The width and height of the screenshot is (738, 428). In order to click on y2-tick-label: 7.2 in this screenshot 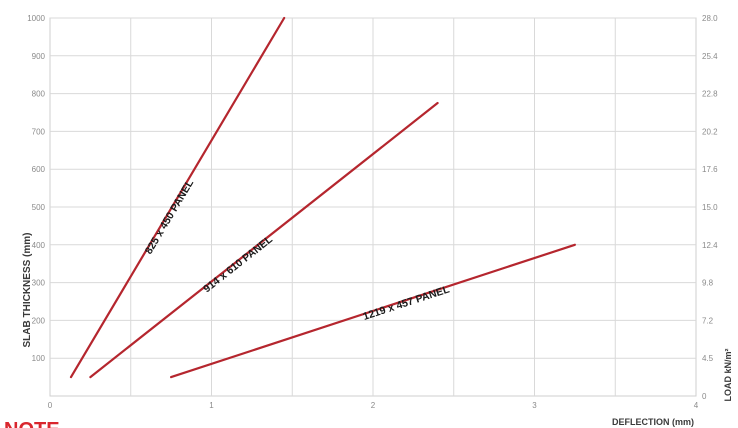, I will do `click(708, 320)`.